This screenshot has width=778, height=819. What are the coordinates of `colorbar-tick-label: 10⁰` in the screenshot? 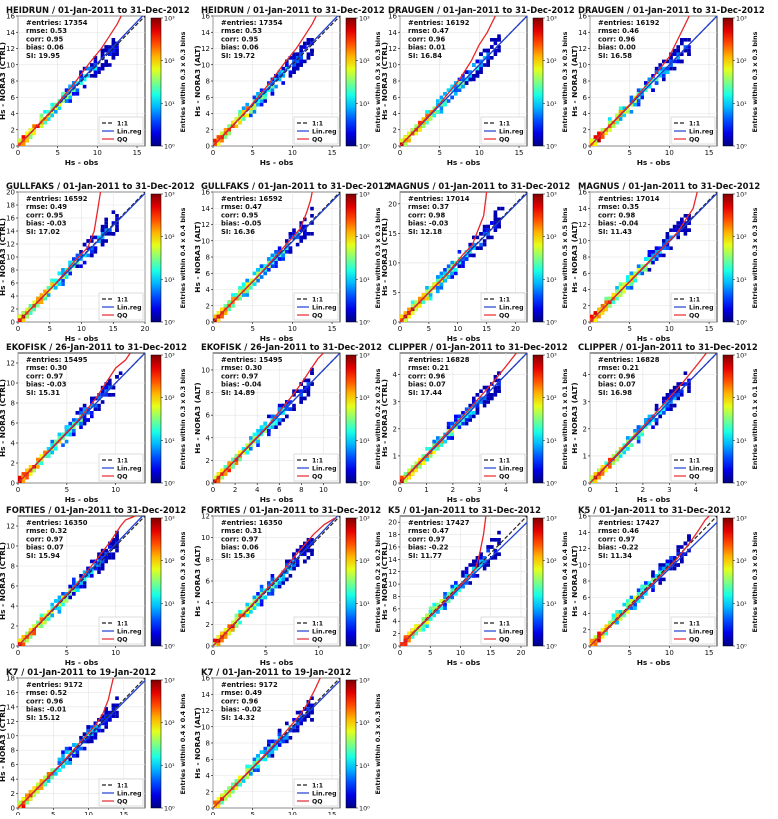 It's located at (551, 647).